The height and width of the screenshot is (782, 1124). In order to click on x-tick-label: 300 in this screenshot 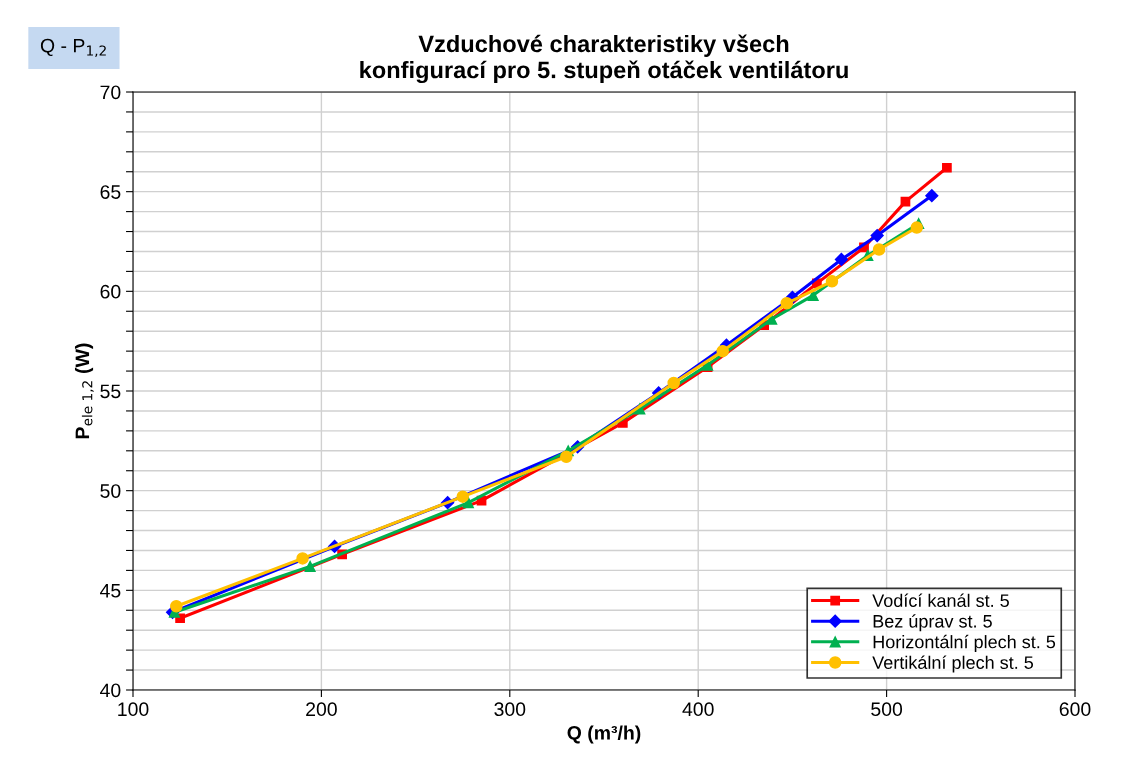, I will do `click(510, 709)`.